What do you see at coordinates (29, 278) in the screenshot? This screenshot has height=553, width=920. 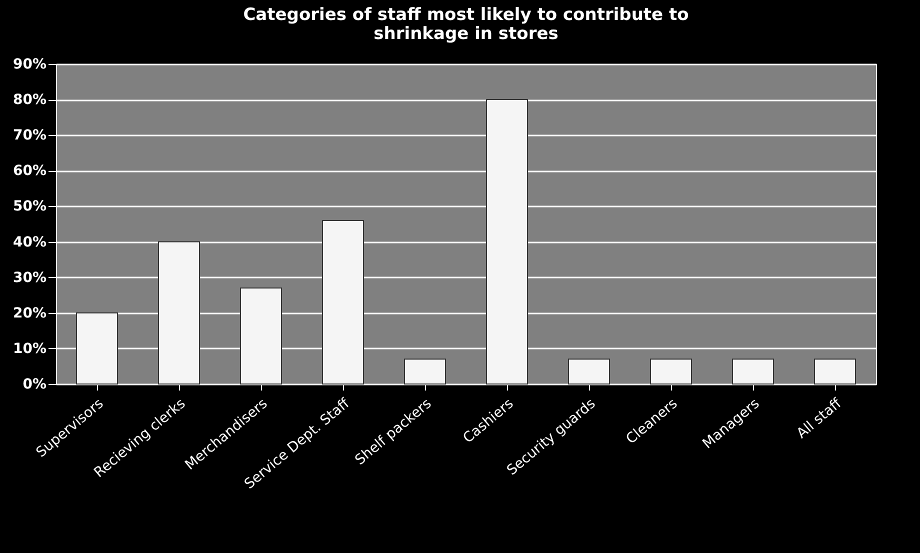 I see `y-tick-label: 30%` at bounding box center [29, 278].